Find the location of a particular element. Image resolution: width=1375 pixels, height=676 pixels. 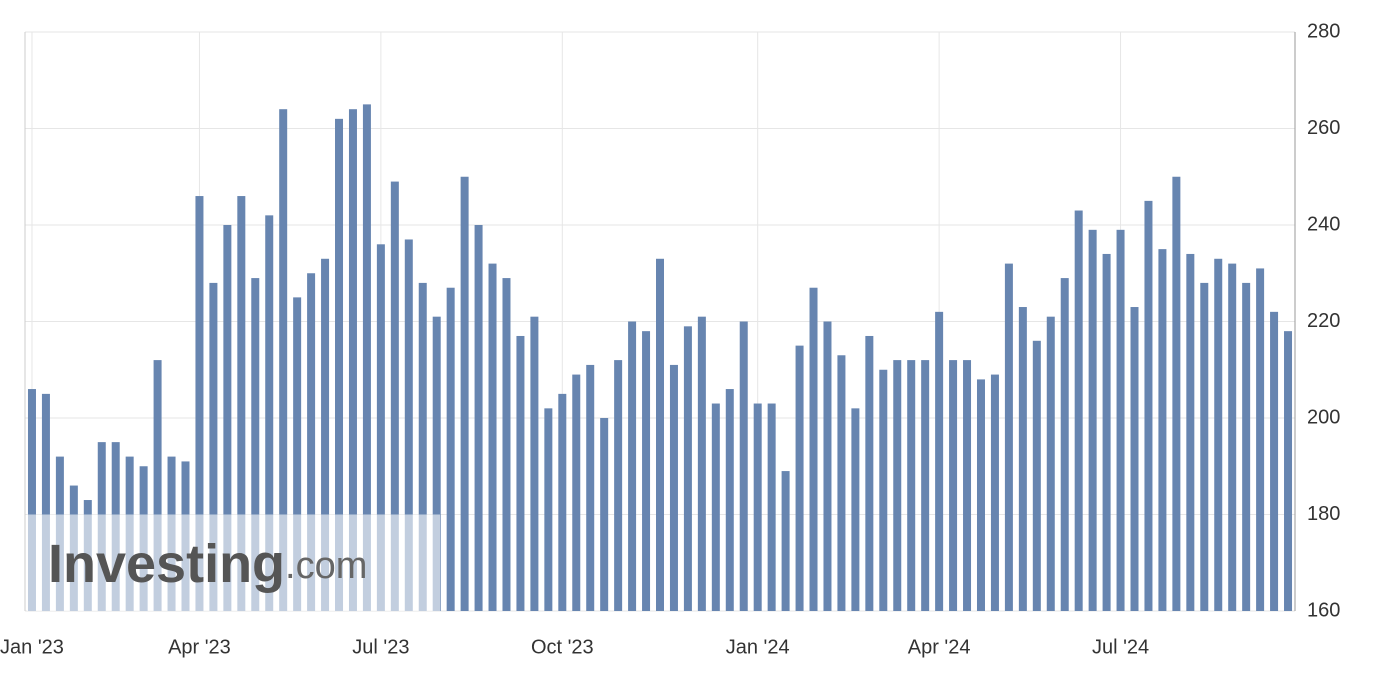

watermark: Investing.com is located at coordinates (207, 564).